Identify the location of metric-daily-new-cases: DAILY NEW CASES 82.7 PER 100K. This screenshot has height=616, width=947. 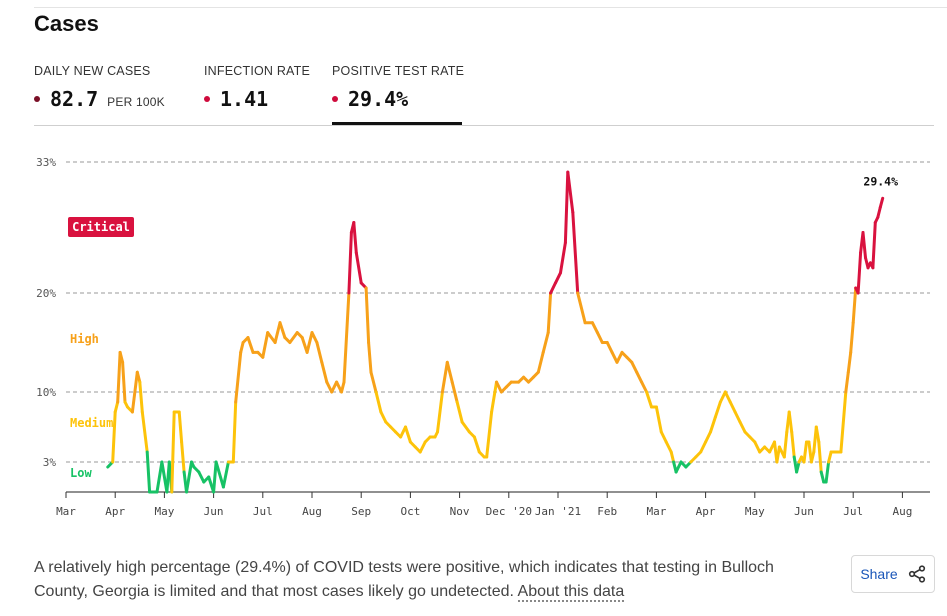
(99, 87).